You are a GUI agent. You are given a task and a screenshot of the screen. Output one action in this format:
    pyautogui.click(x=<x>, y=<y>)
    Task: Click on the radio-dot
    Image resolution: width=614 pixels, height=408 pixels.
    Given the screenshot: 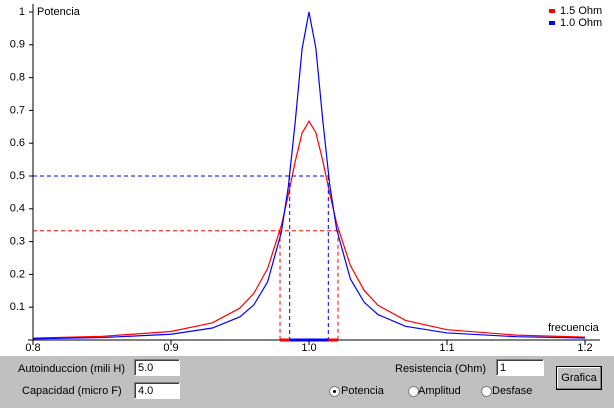 What is the action you would take?
    pyautogui.click(x=334, y=391)
    